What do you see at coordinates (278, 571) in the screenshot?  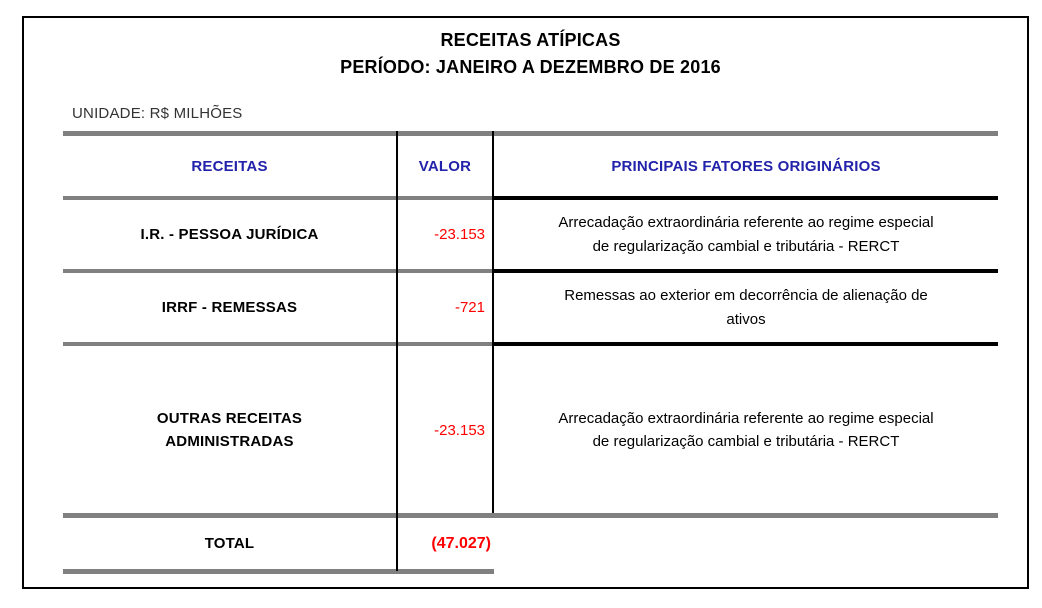 I see `total-bottom-rule` at bounding box center [278, 571].